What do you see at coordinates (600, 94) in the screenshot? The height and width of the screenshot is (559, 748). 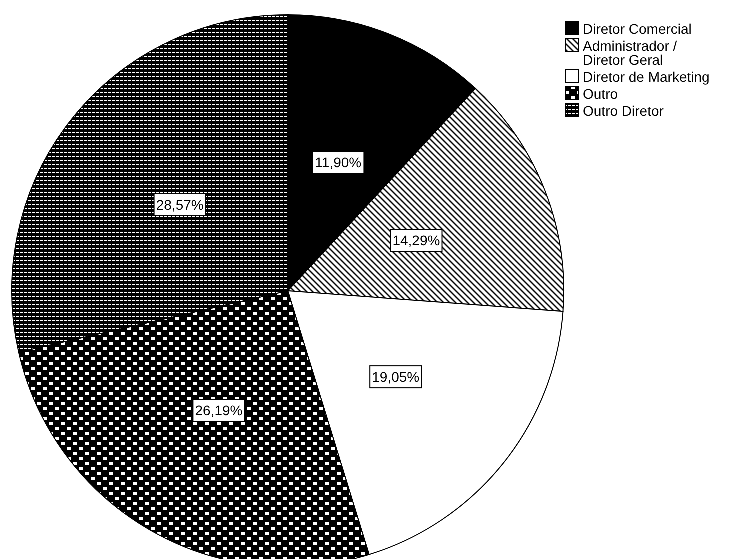 I see `legend-label: Outro` at bounding box center [600, 94].